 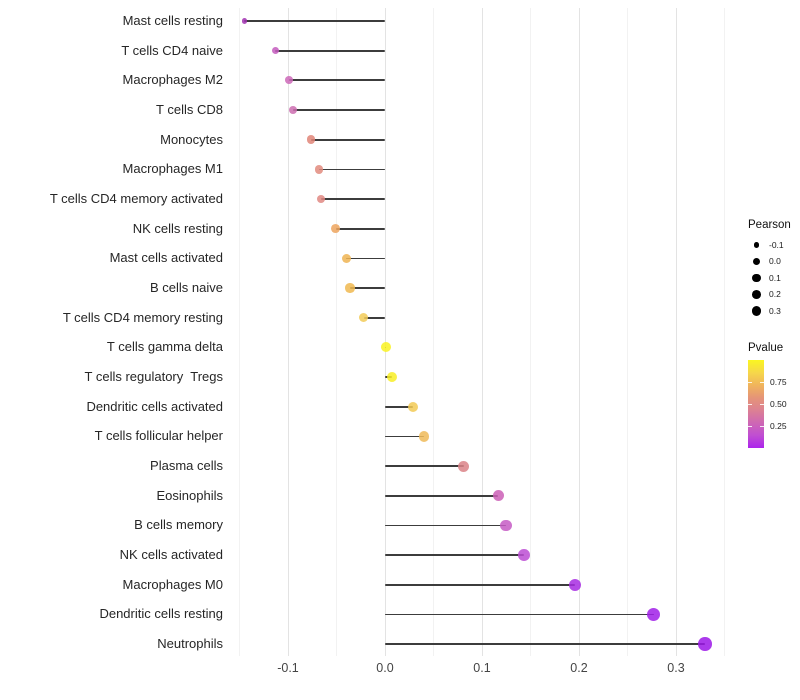 What do you see at coordinates (166, 258) in the screenshot?
I see `y-axis-label: Mast cells activated` at bounding box center [166, 258].